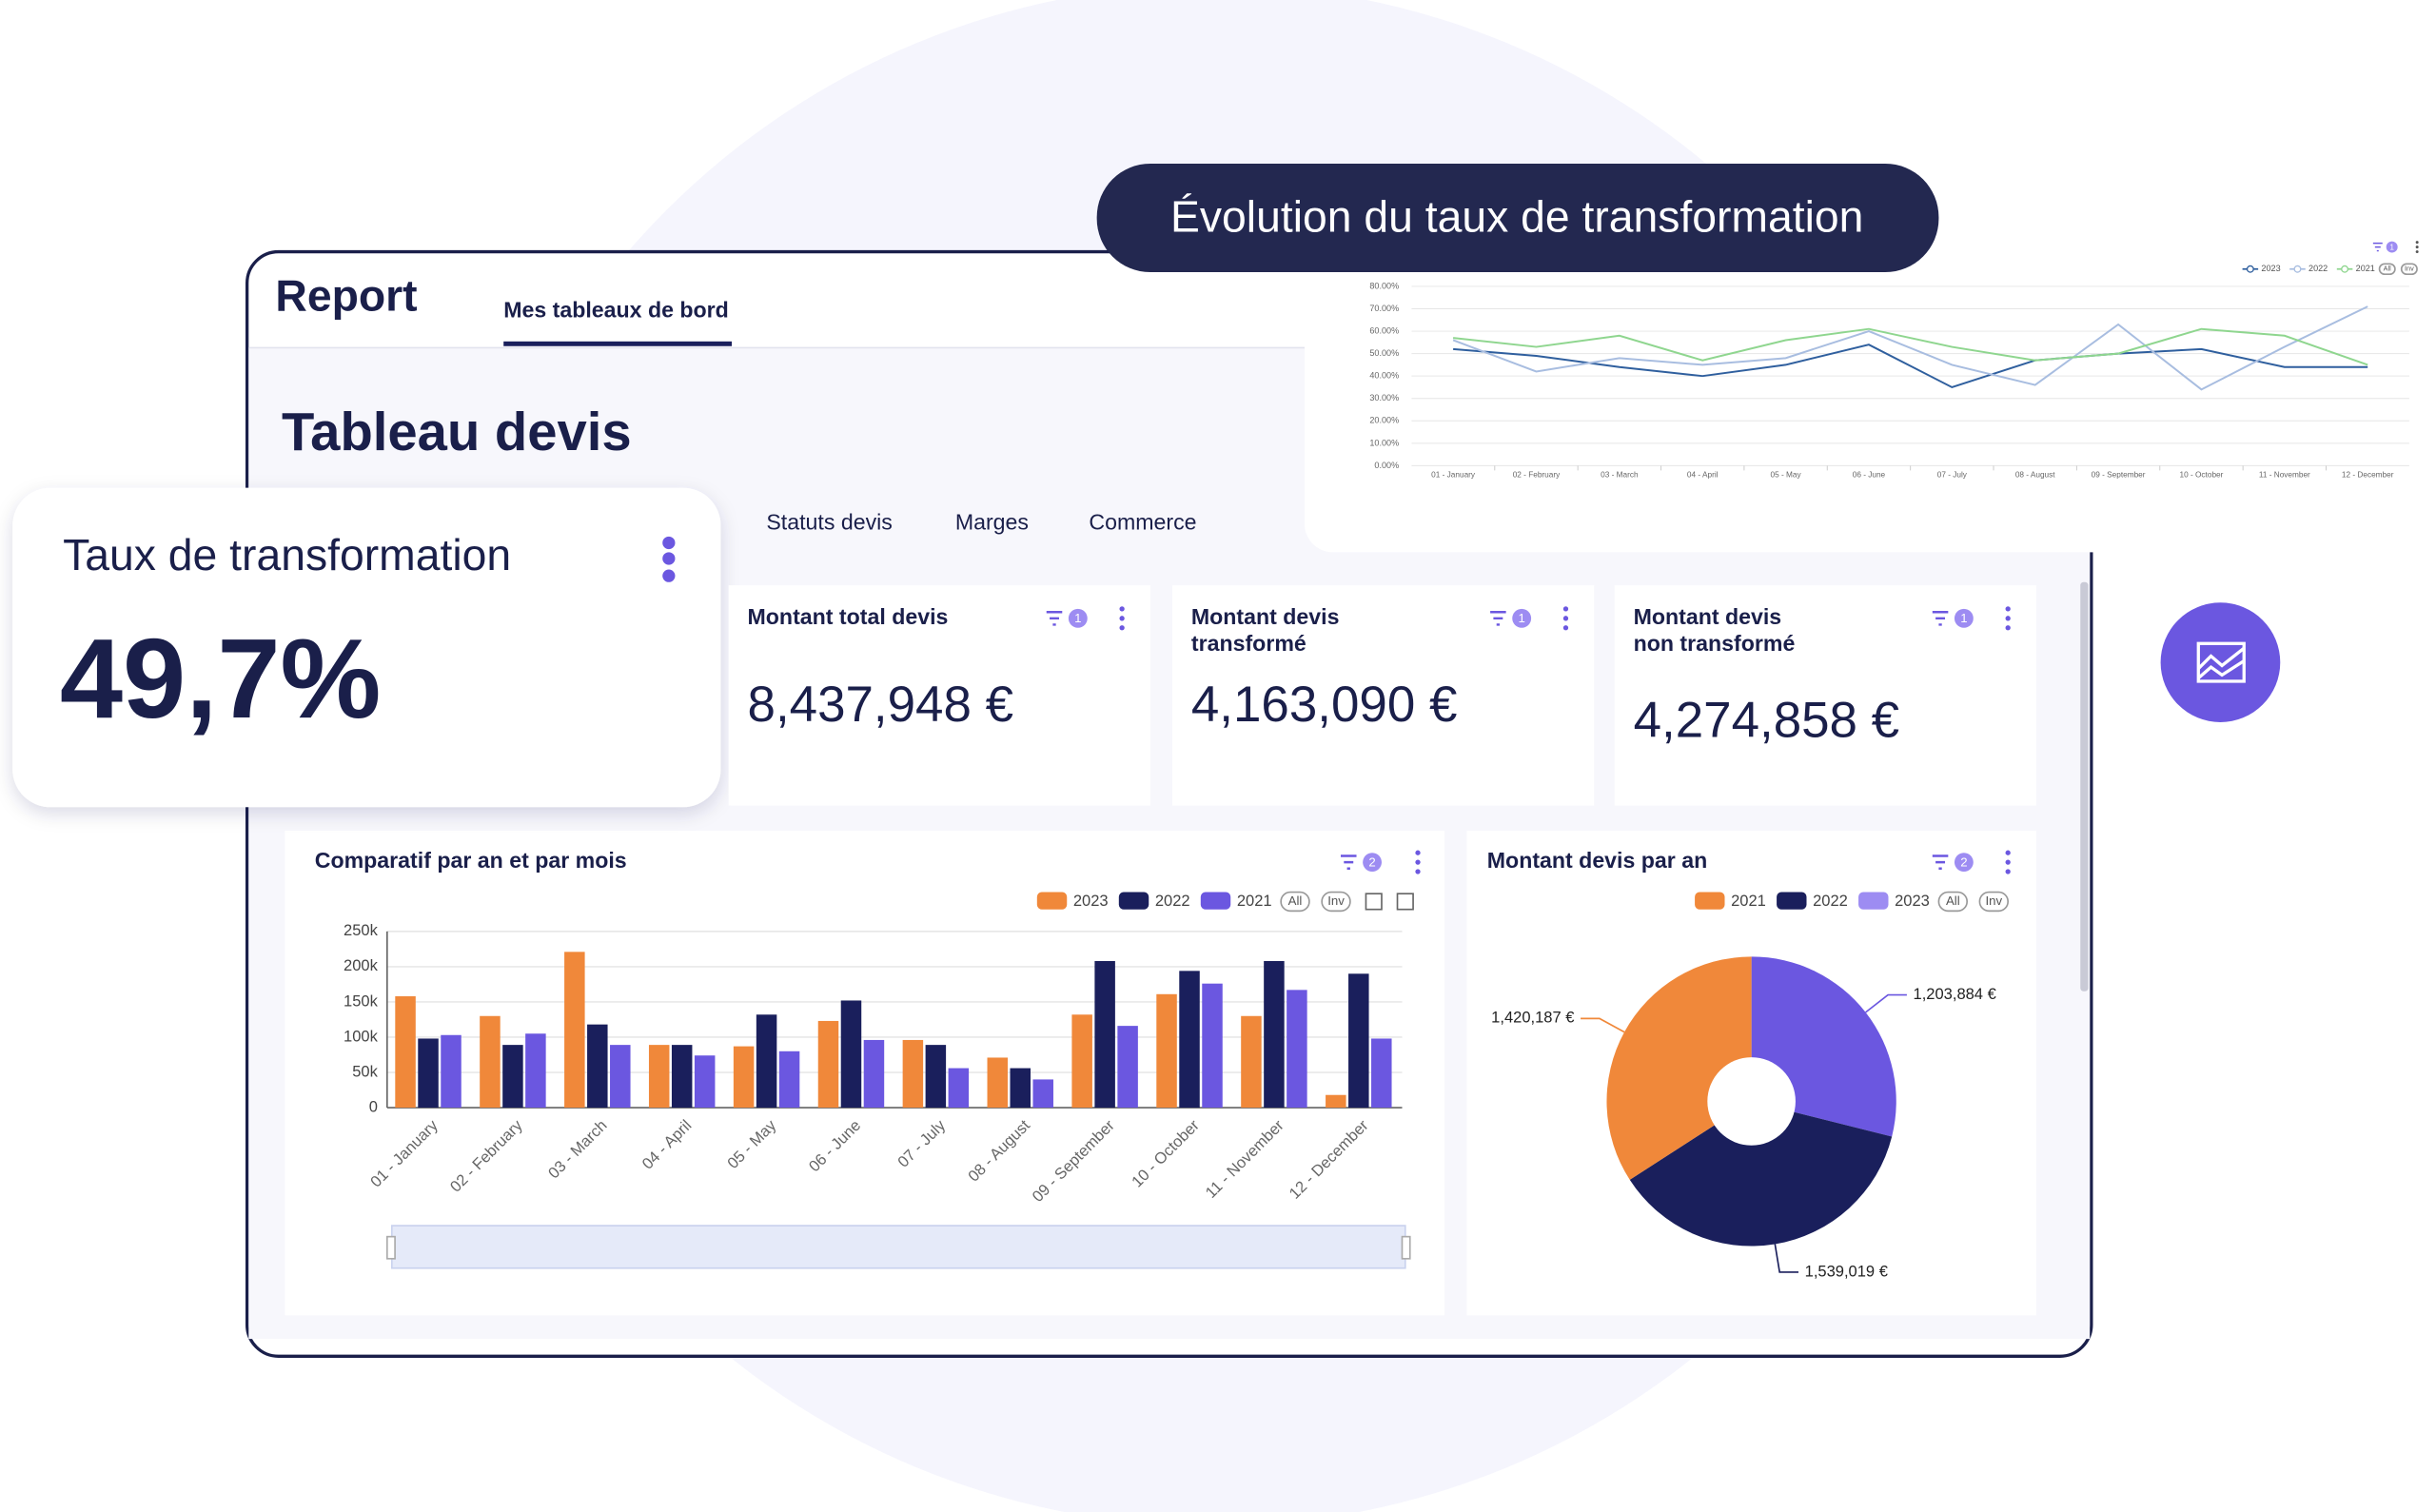 The width and height of the screenshot is (2436, 1512). Describe the element at coordinates (829, 522) in the screenshot. I see `tab: Statuts devis` at that location.